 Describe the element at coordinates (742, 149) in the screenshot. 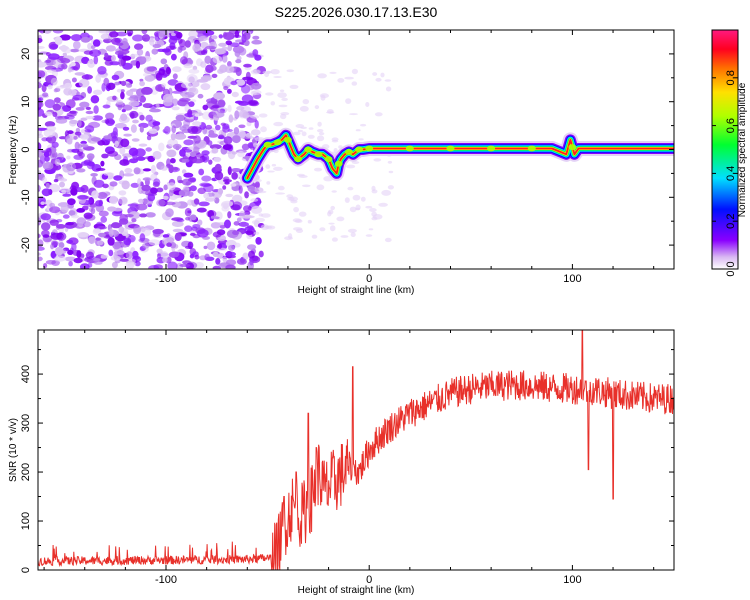

I see `colorbar-label: Normalized spectral amplitude` at that location.